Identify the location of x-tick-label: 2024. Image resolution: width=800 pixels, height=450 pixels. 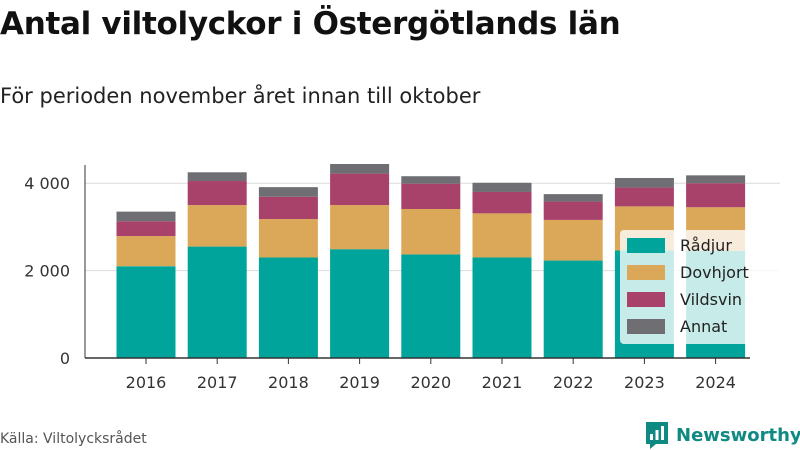
(715, 382).